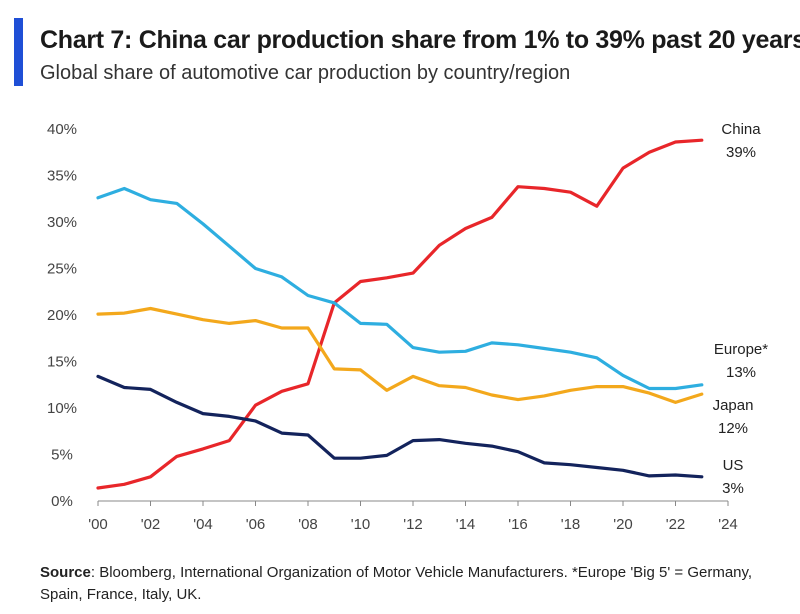 This screenshot has height=614, width=800. What do you see at coordinates (741, 349) in the screenshot?
I see `series-name-label-europe: Europe*` at bounding box center [741, 349].